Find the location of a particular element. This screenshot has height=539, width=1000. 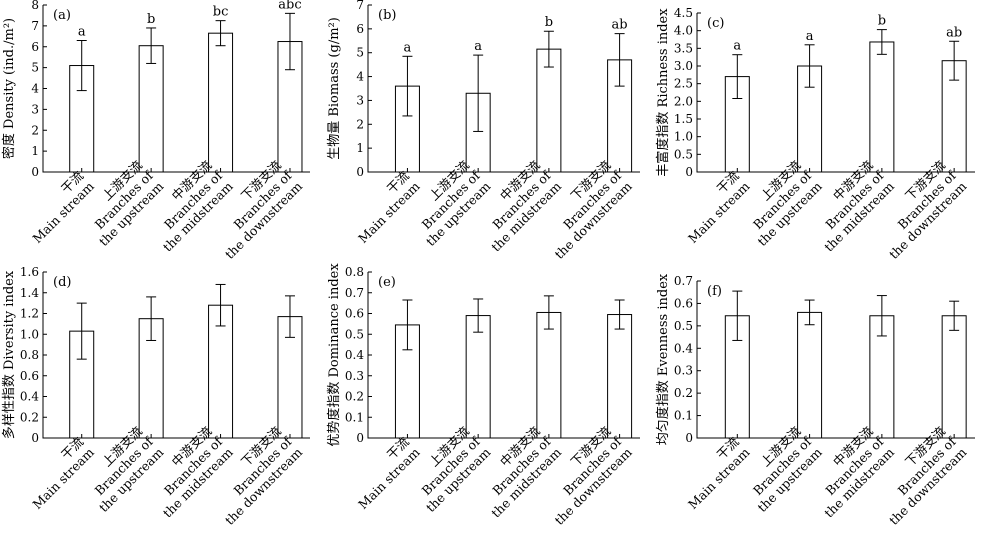

y-tick-label: 3.5 is located at coordinates (683, 48).